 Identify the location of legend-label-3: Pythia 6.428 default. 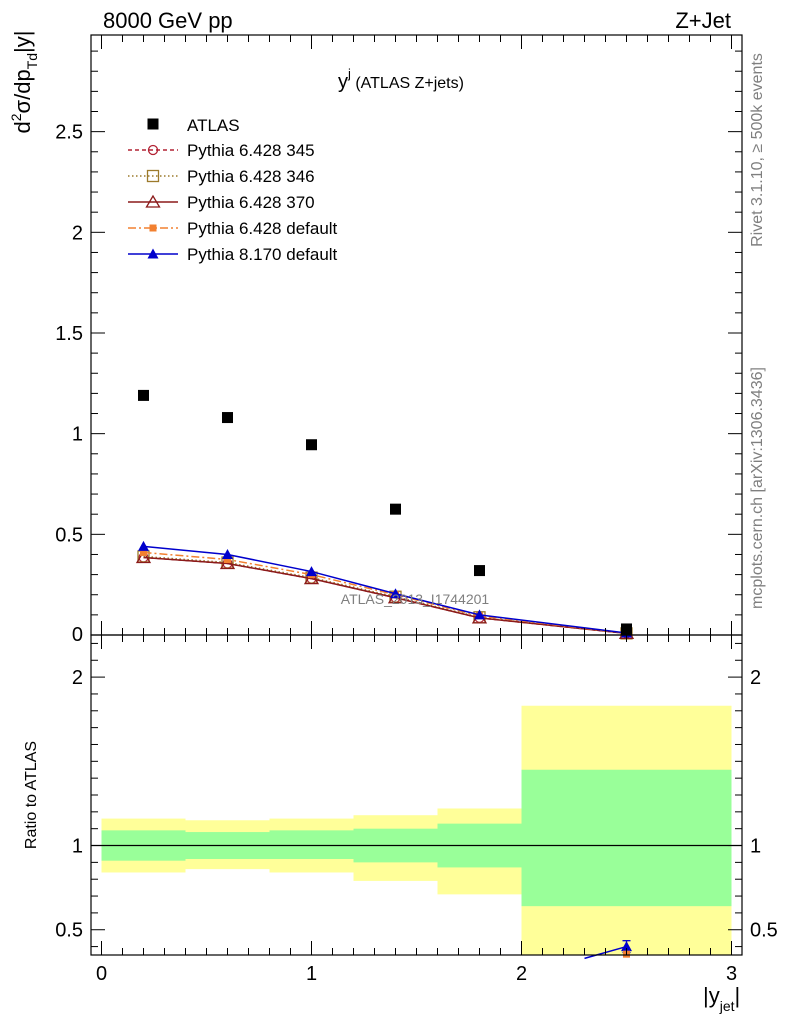
(262, 228).